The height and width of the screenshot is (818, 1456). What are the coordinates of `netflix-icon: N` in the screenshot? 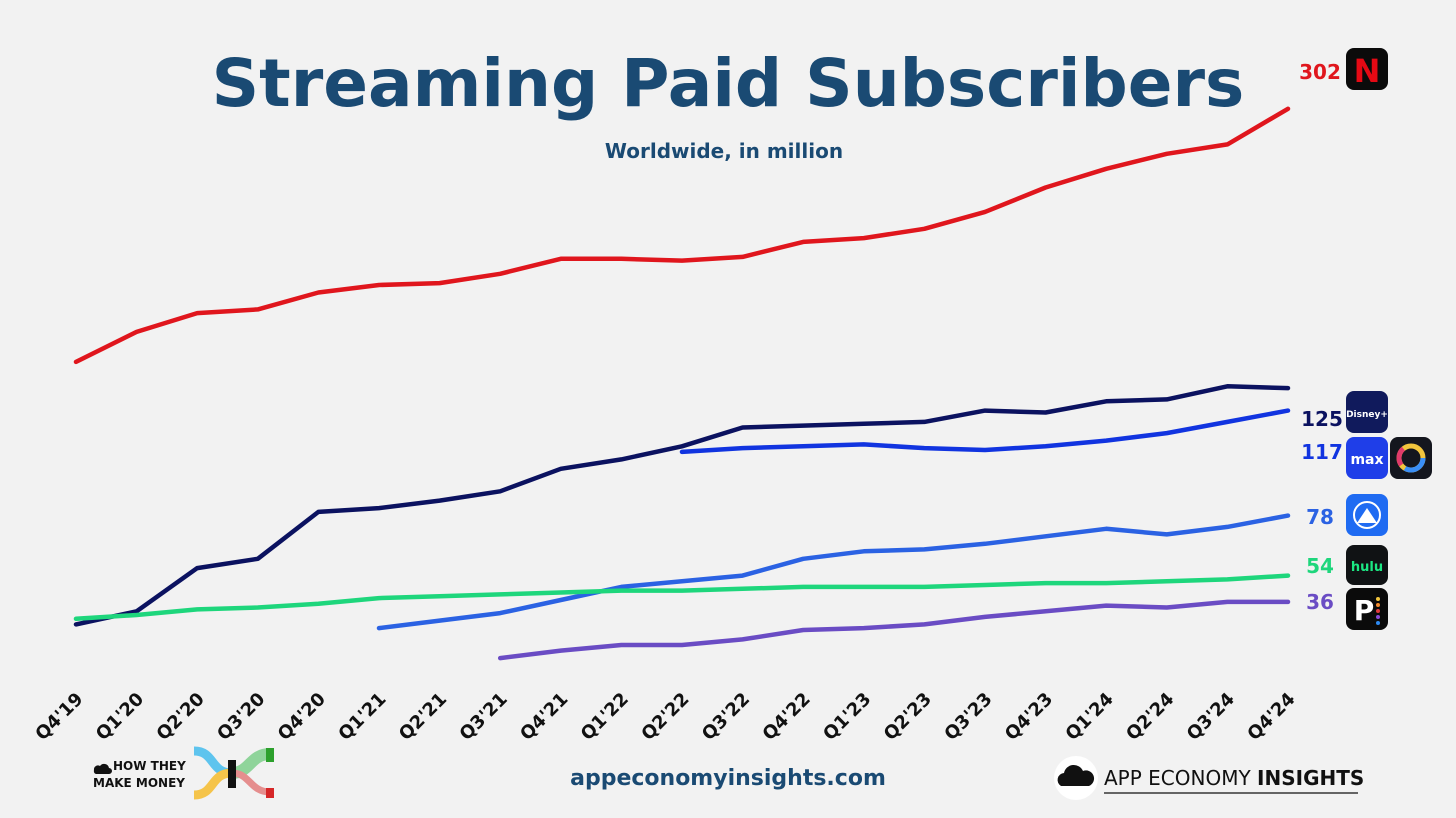 It's located at (1367, 69).